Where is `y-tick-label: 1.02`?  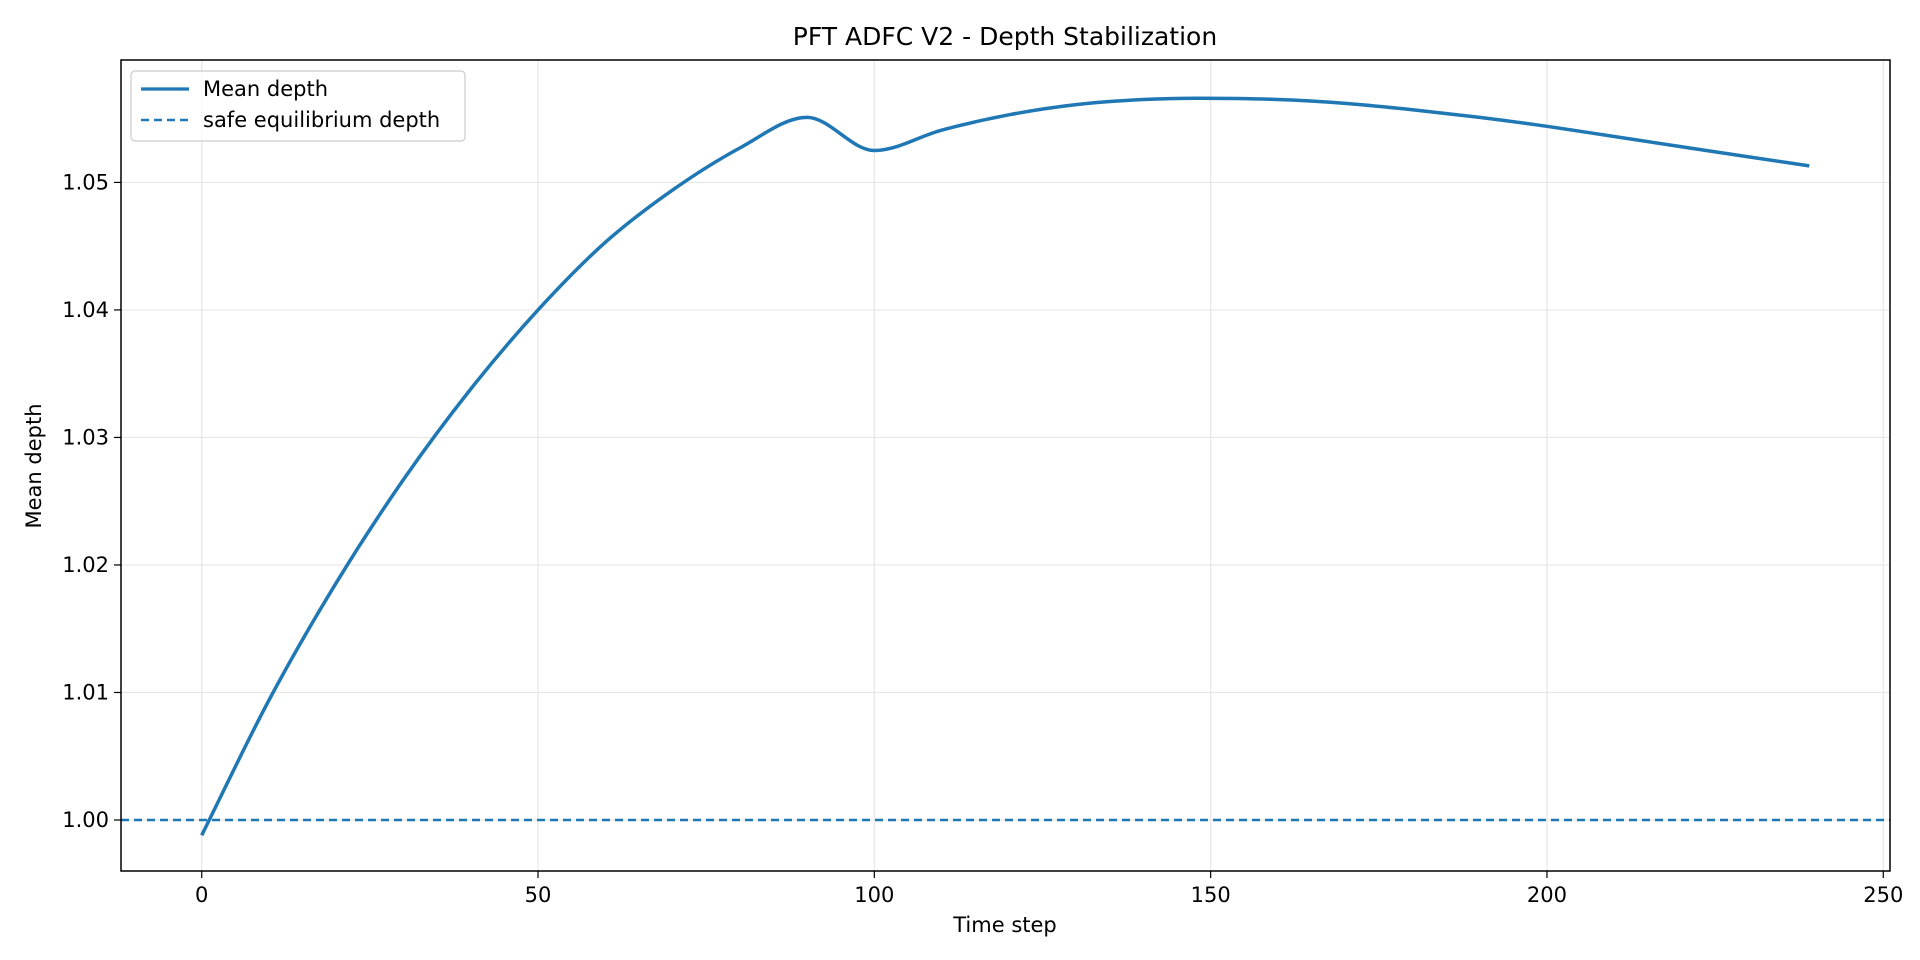 y-tick-label: 1.02 is located at coordinates (85, 565).